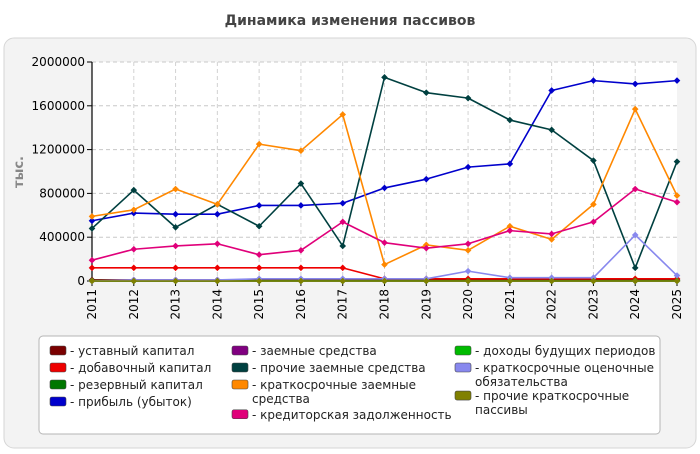 This screenshot has width=700, height=454. I want to click on legend-item: - кредиторская задолженность, so click(341, 415).